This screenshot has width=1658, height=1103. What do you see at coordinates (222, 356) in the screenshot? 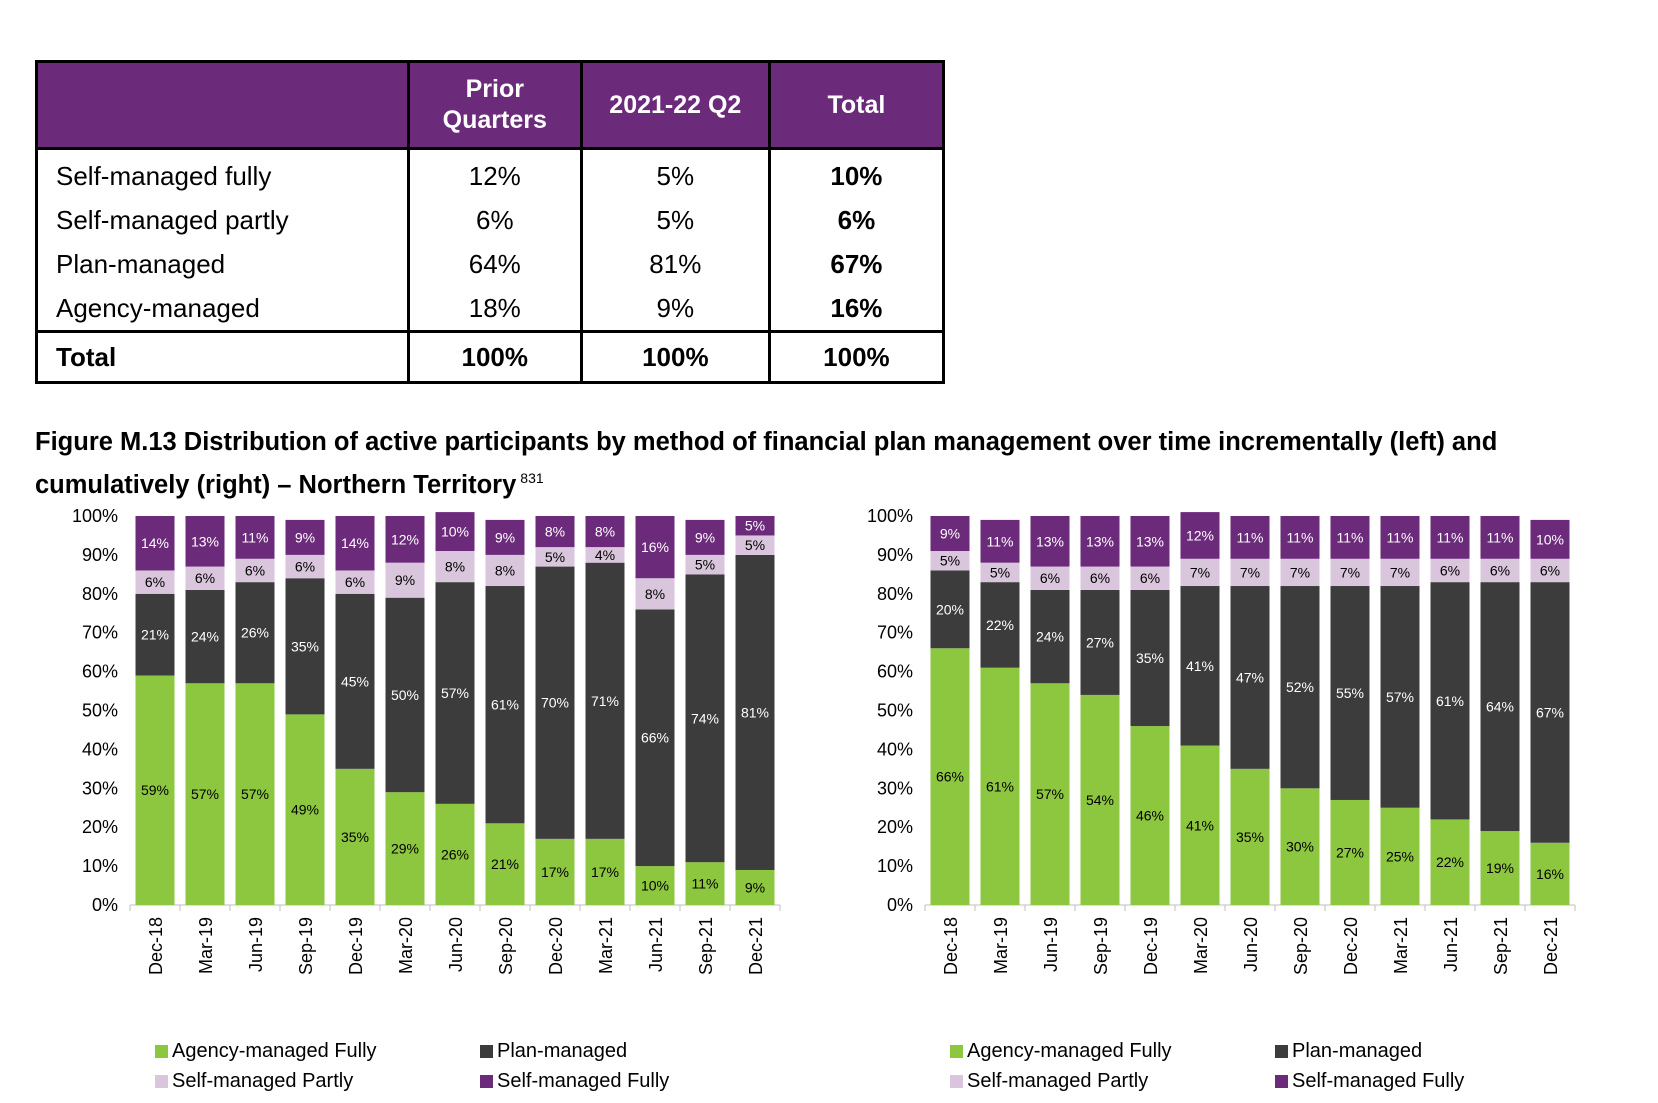
I see `row-label-total: Total` at bounding box center [222, 356].